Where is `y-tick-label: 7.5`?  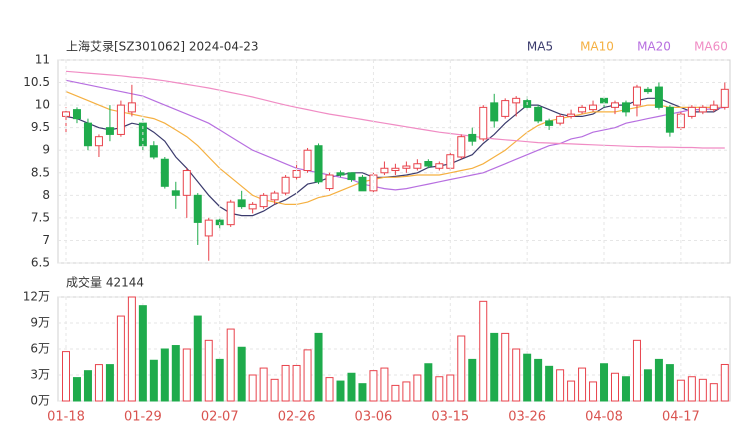
y-tick-label: 7.5 is located at coordinates (40, 217).